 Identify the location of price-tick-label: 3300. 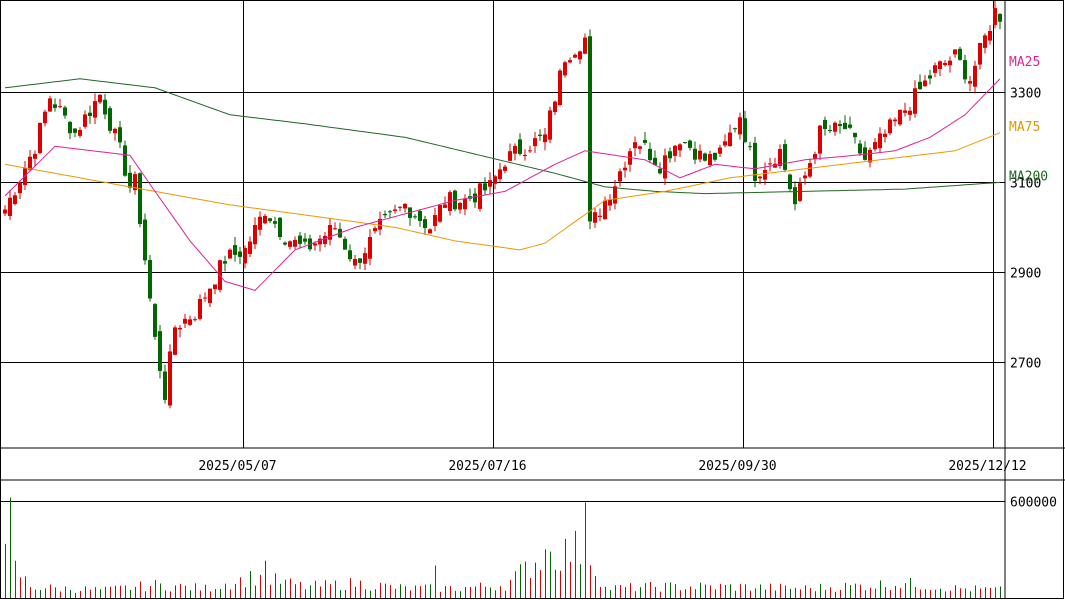
(1025, 94).